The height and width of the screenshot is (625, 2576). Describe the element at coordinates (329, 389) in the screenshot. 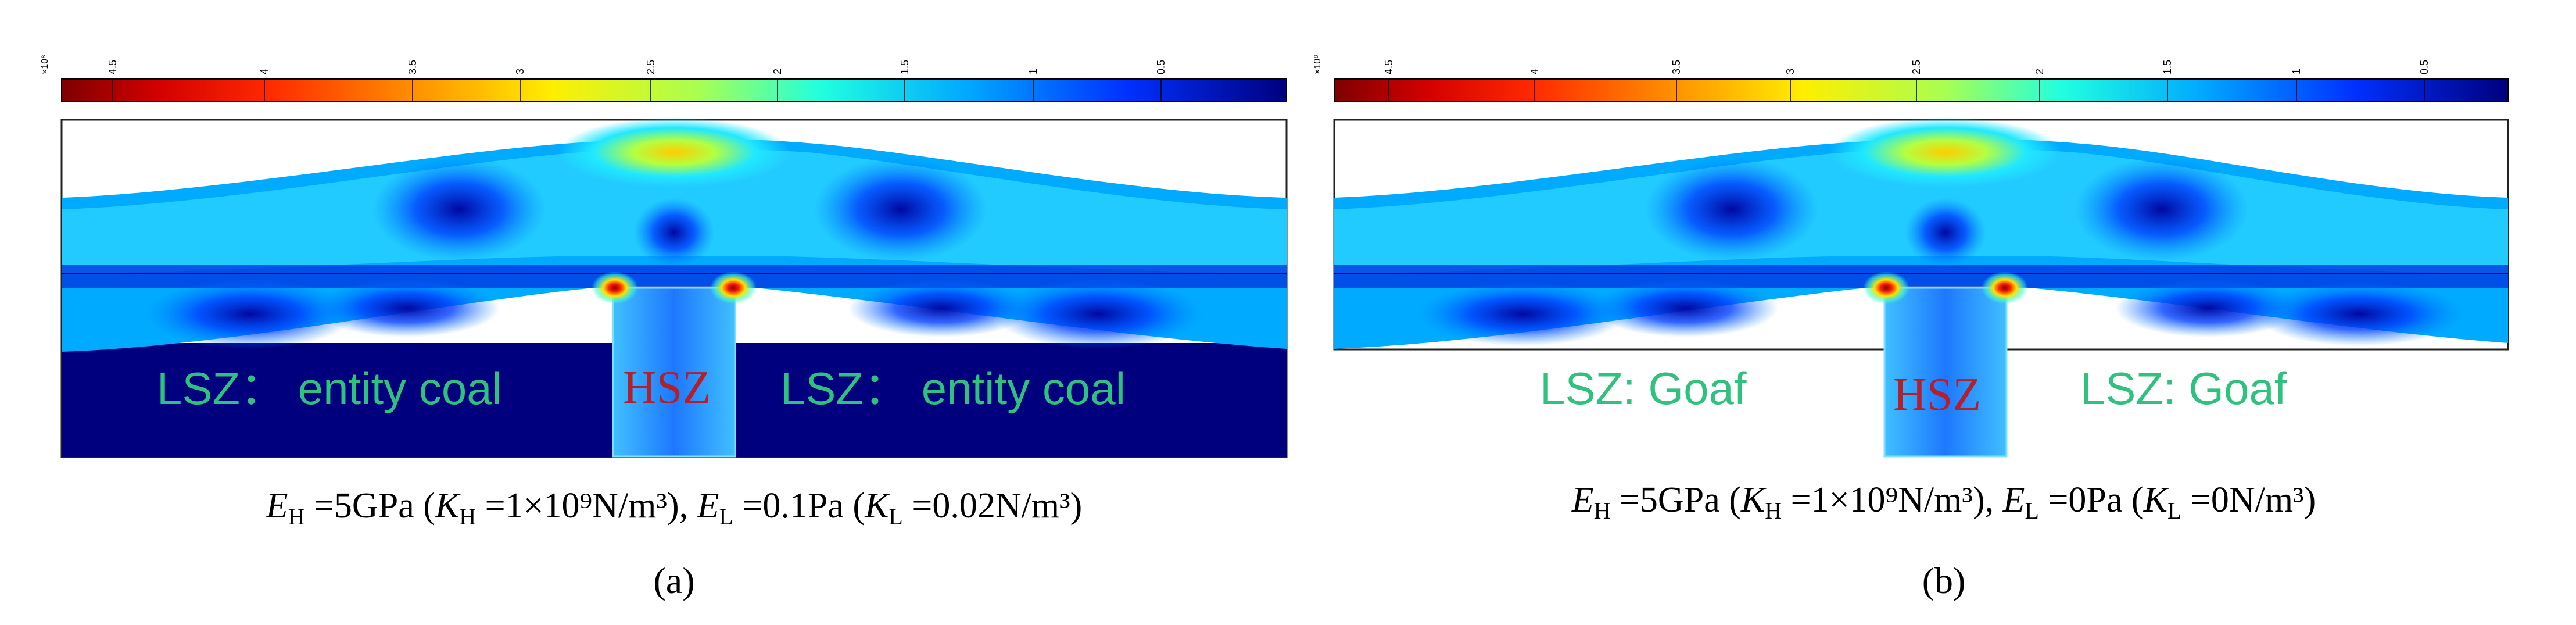

I see `left-zone-label: LSZ： entity coal` at that location.